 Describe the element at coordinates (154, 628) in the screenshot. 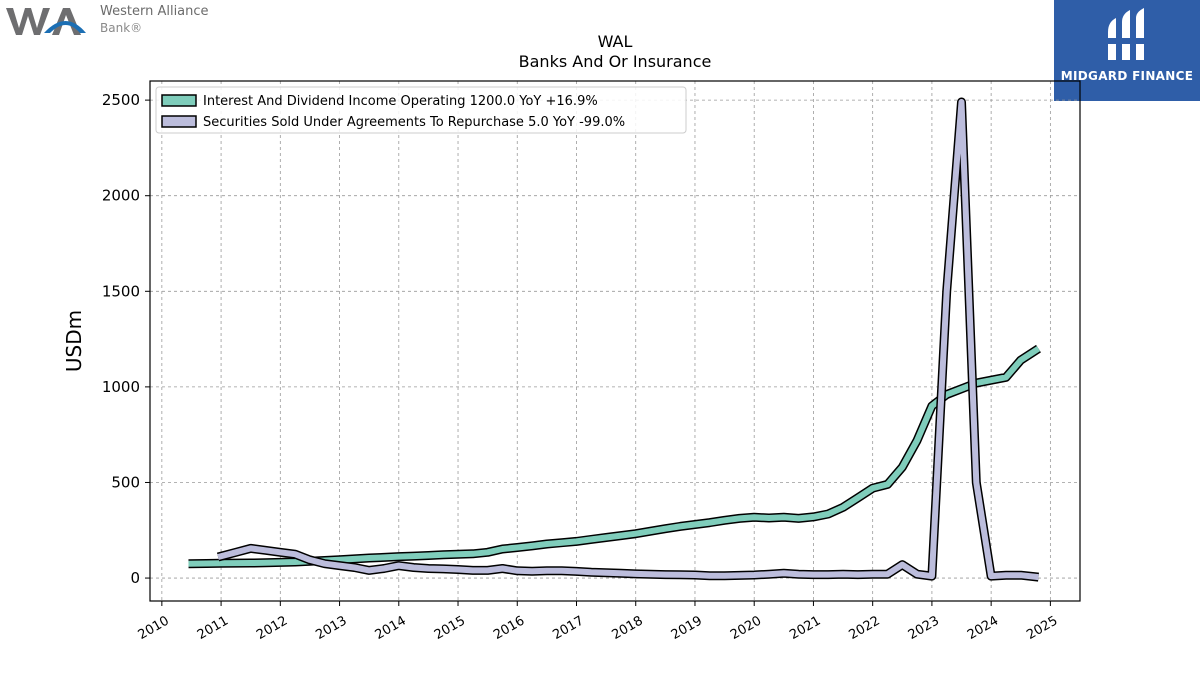

I see `x-tick-label: 2010` at that location.